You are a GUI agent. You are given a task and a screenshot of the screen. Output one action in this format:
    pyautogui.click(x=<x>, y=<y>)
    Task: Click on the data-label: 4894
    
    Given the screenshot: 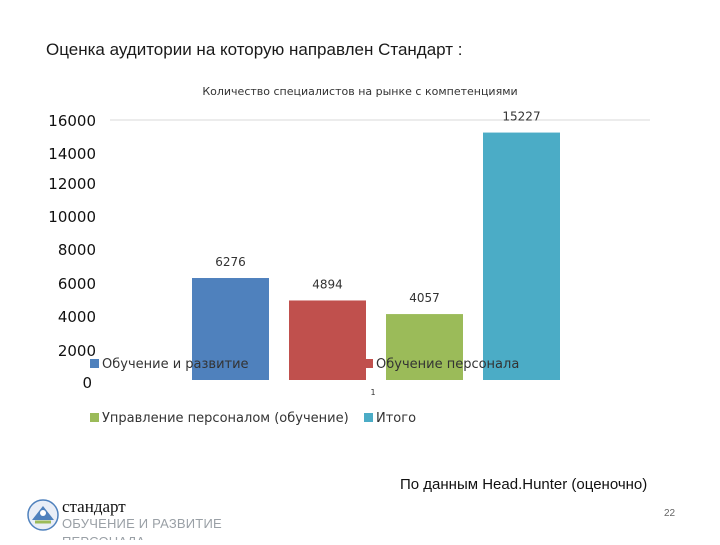 What is the action you would take?
    pyautogui.click(x=327, y=284)
    